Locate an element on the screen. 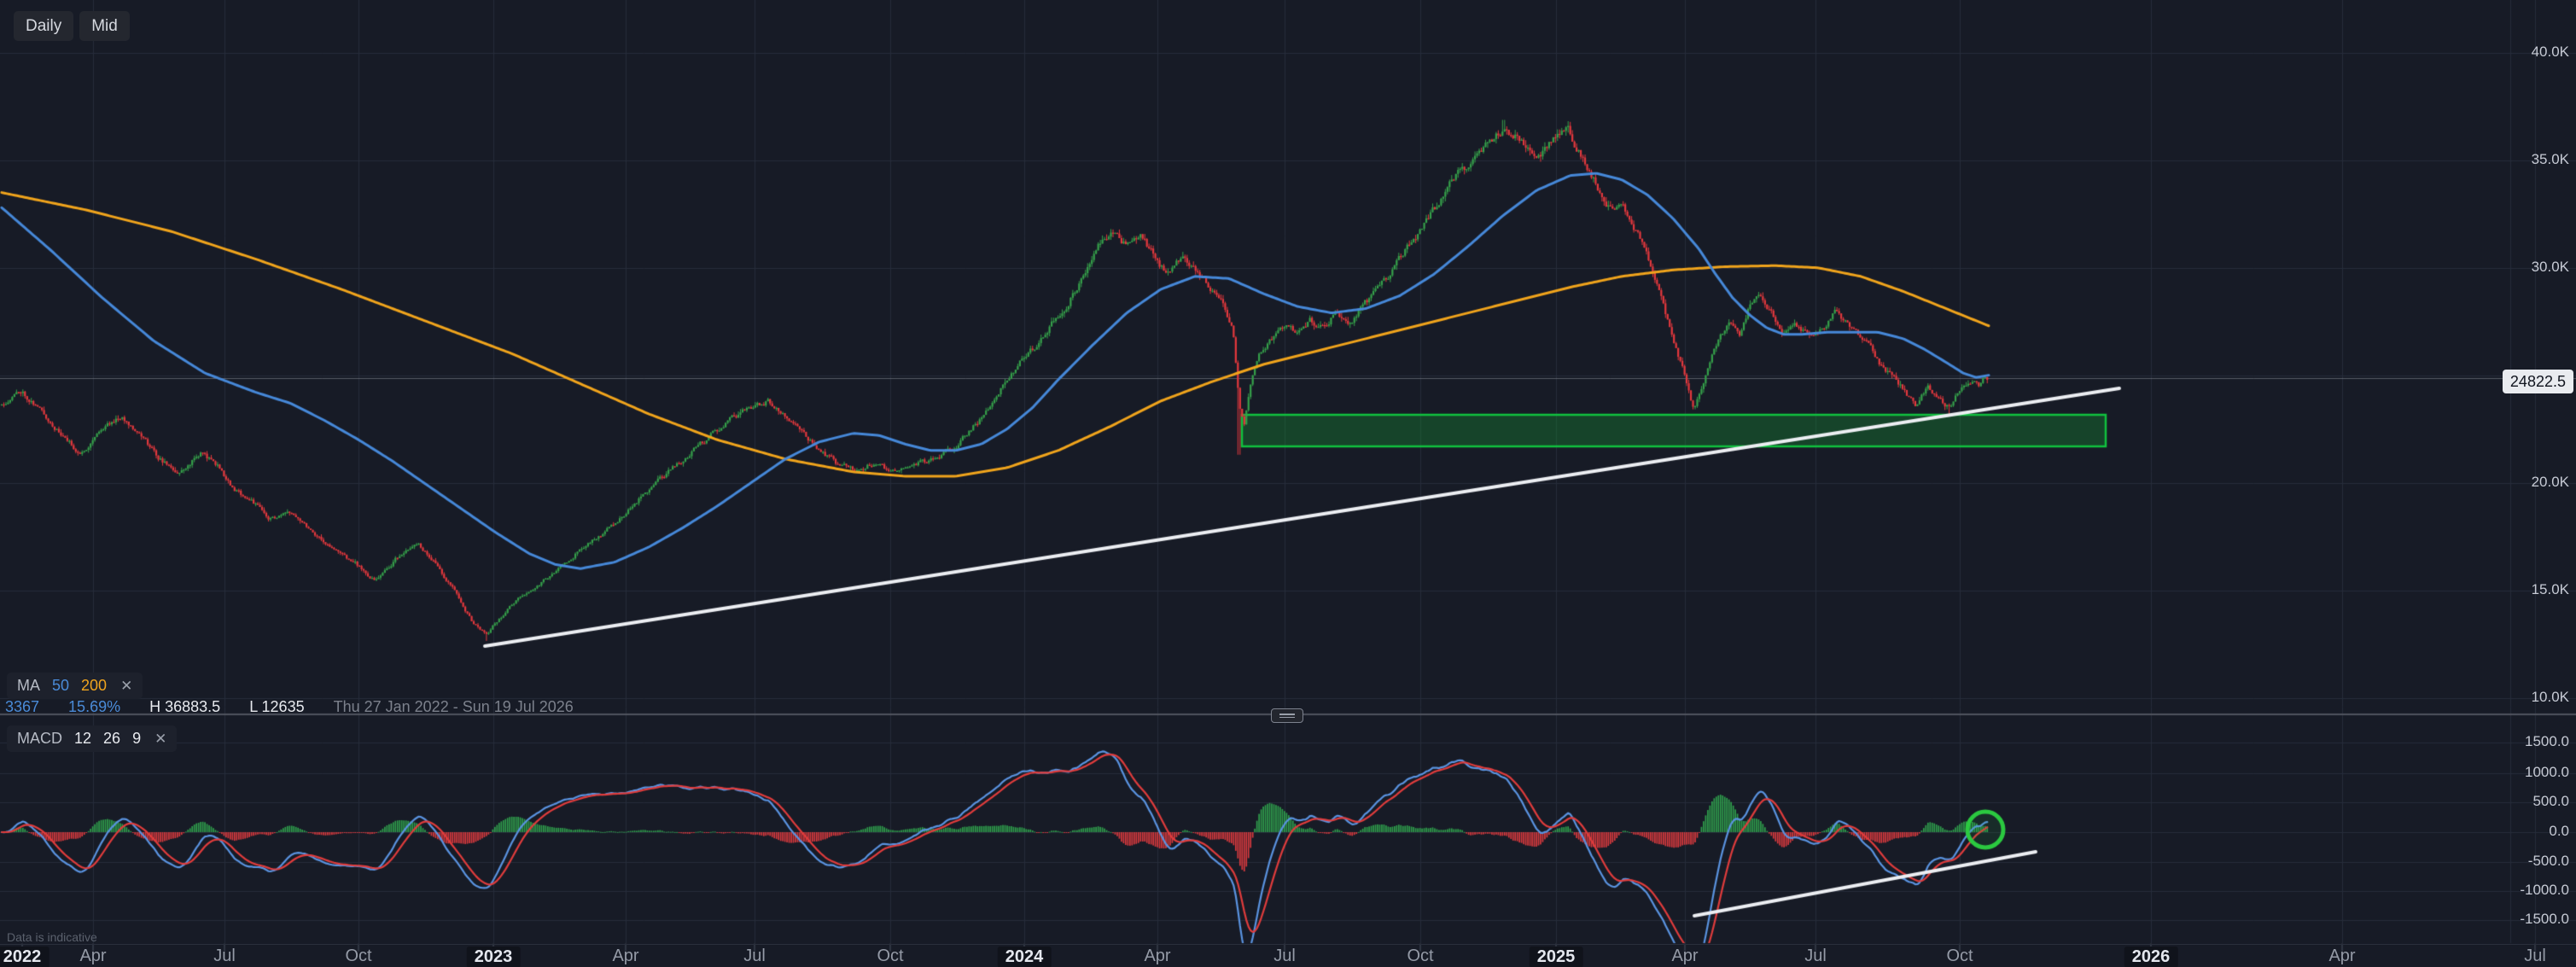 The image size is (2576, 967). time-axis-label: 2022 is located at coordinates (25, 957).